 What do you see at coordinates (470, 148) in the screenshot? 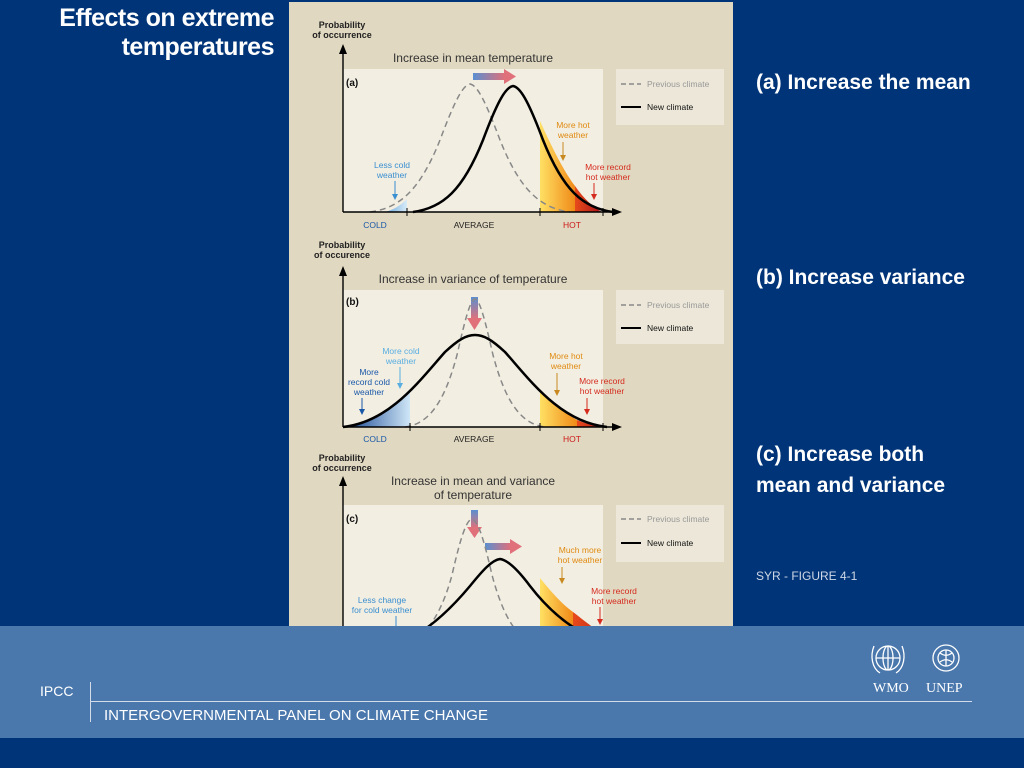
I see `panel-a-previous-climate-curve` at bounding box center [470, 148].